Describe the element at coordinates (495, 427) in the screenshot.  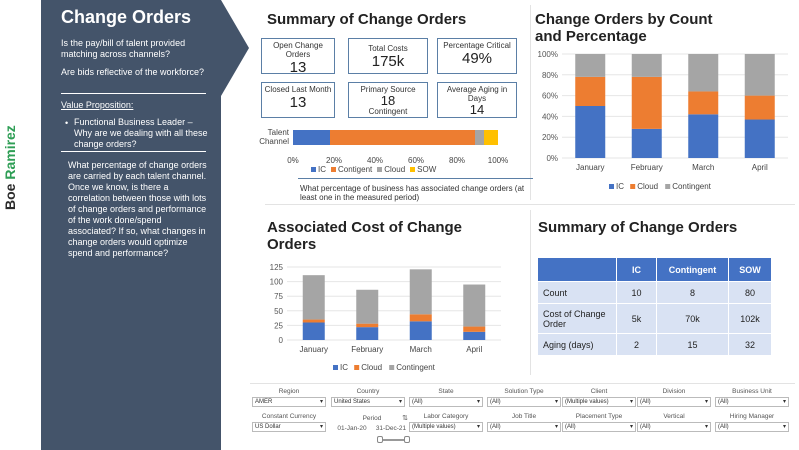
I see `filter-job-title-value: (All)` at that location.